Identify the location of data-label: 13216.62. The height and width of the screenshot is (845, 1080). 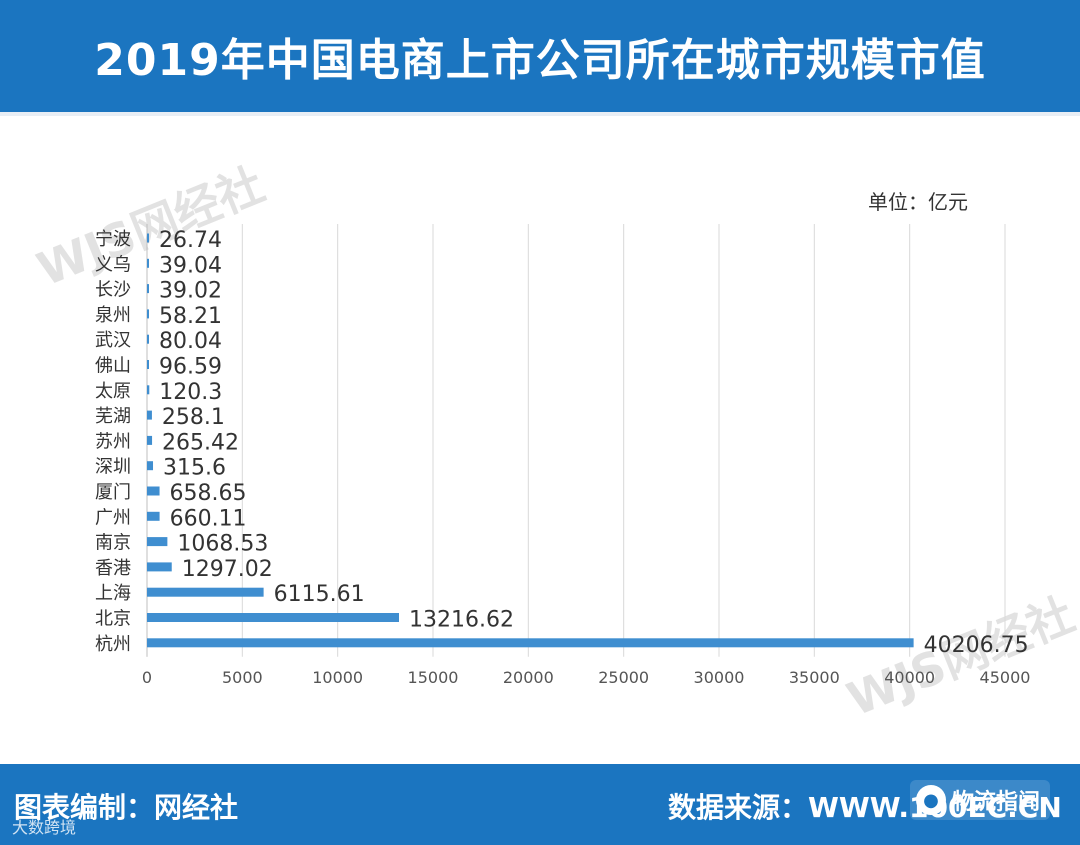
(461, 620).